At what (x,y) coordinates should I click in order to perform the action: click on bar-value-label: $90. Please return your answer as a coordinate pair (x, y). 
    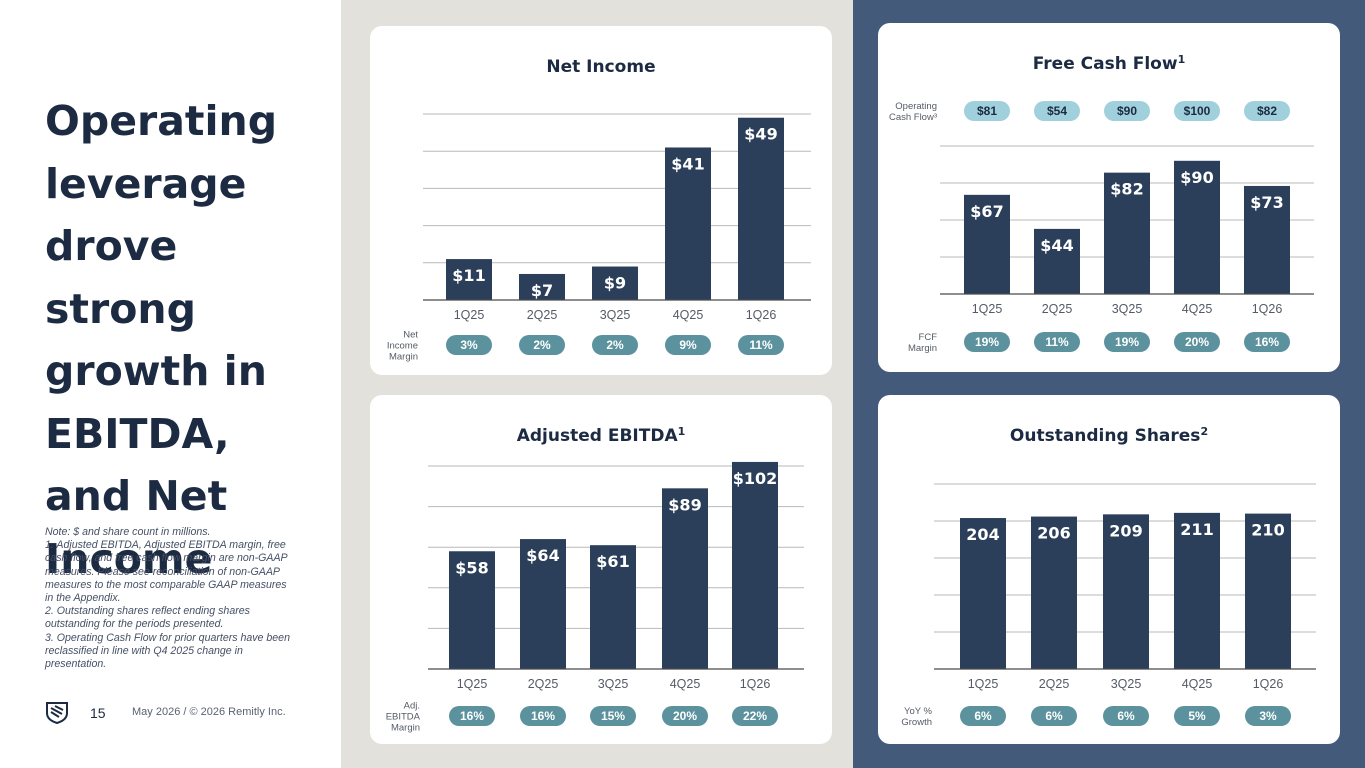
    Looking at the image, I should click on (1196, 177).